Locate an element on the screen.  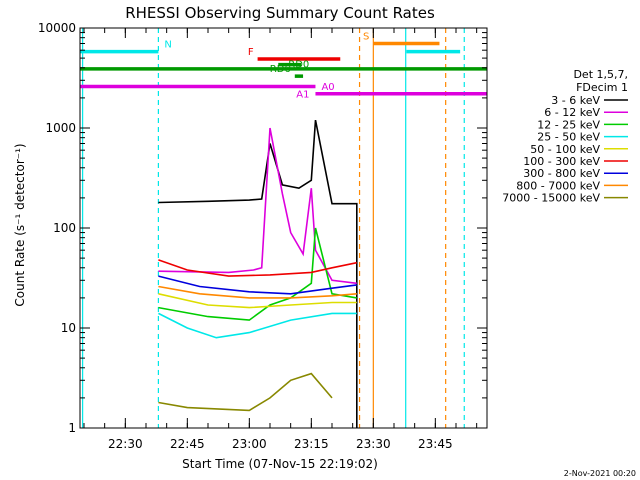
x-tick-label-3: 23:15 is located at coordinates (311, 444).